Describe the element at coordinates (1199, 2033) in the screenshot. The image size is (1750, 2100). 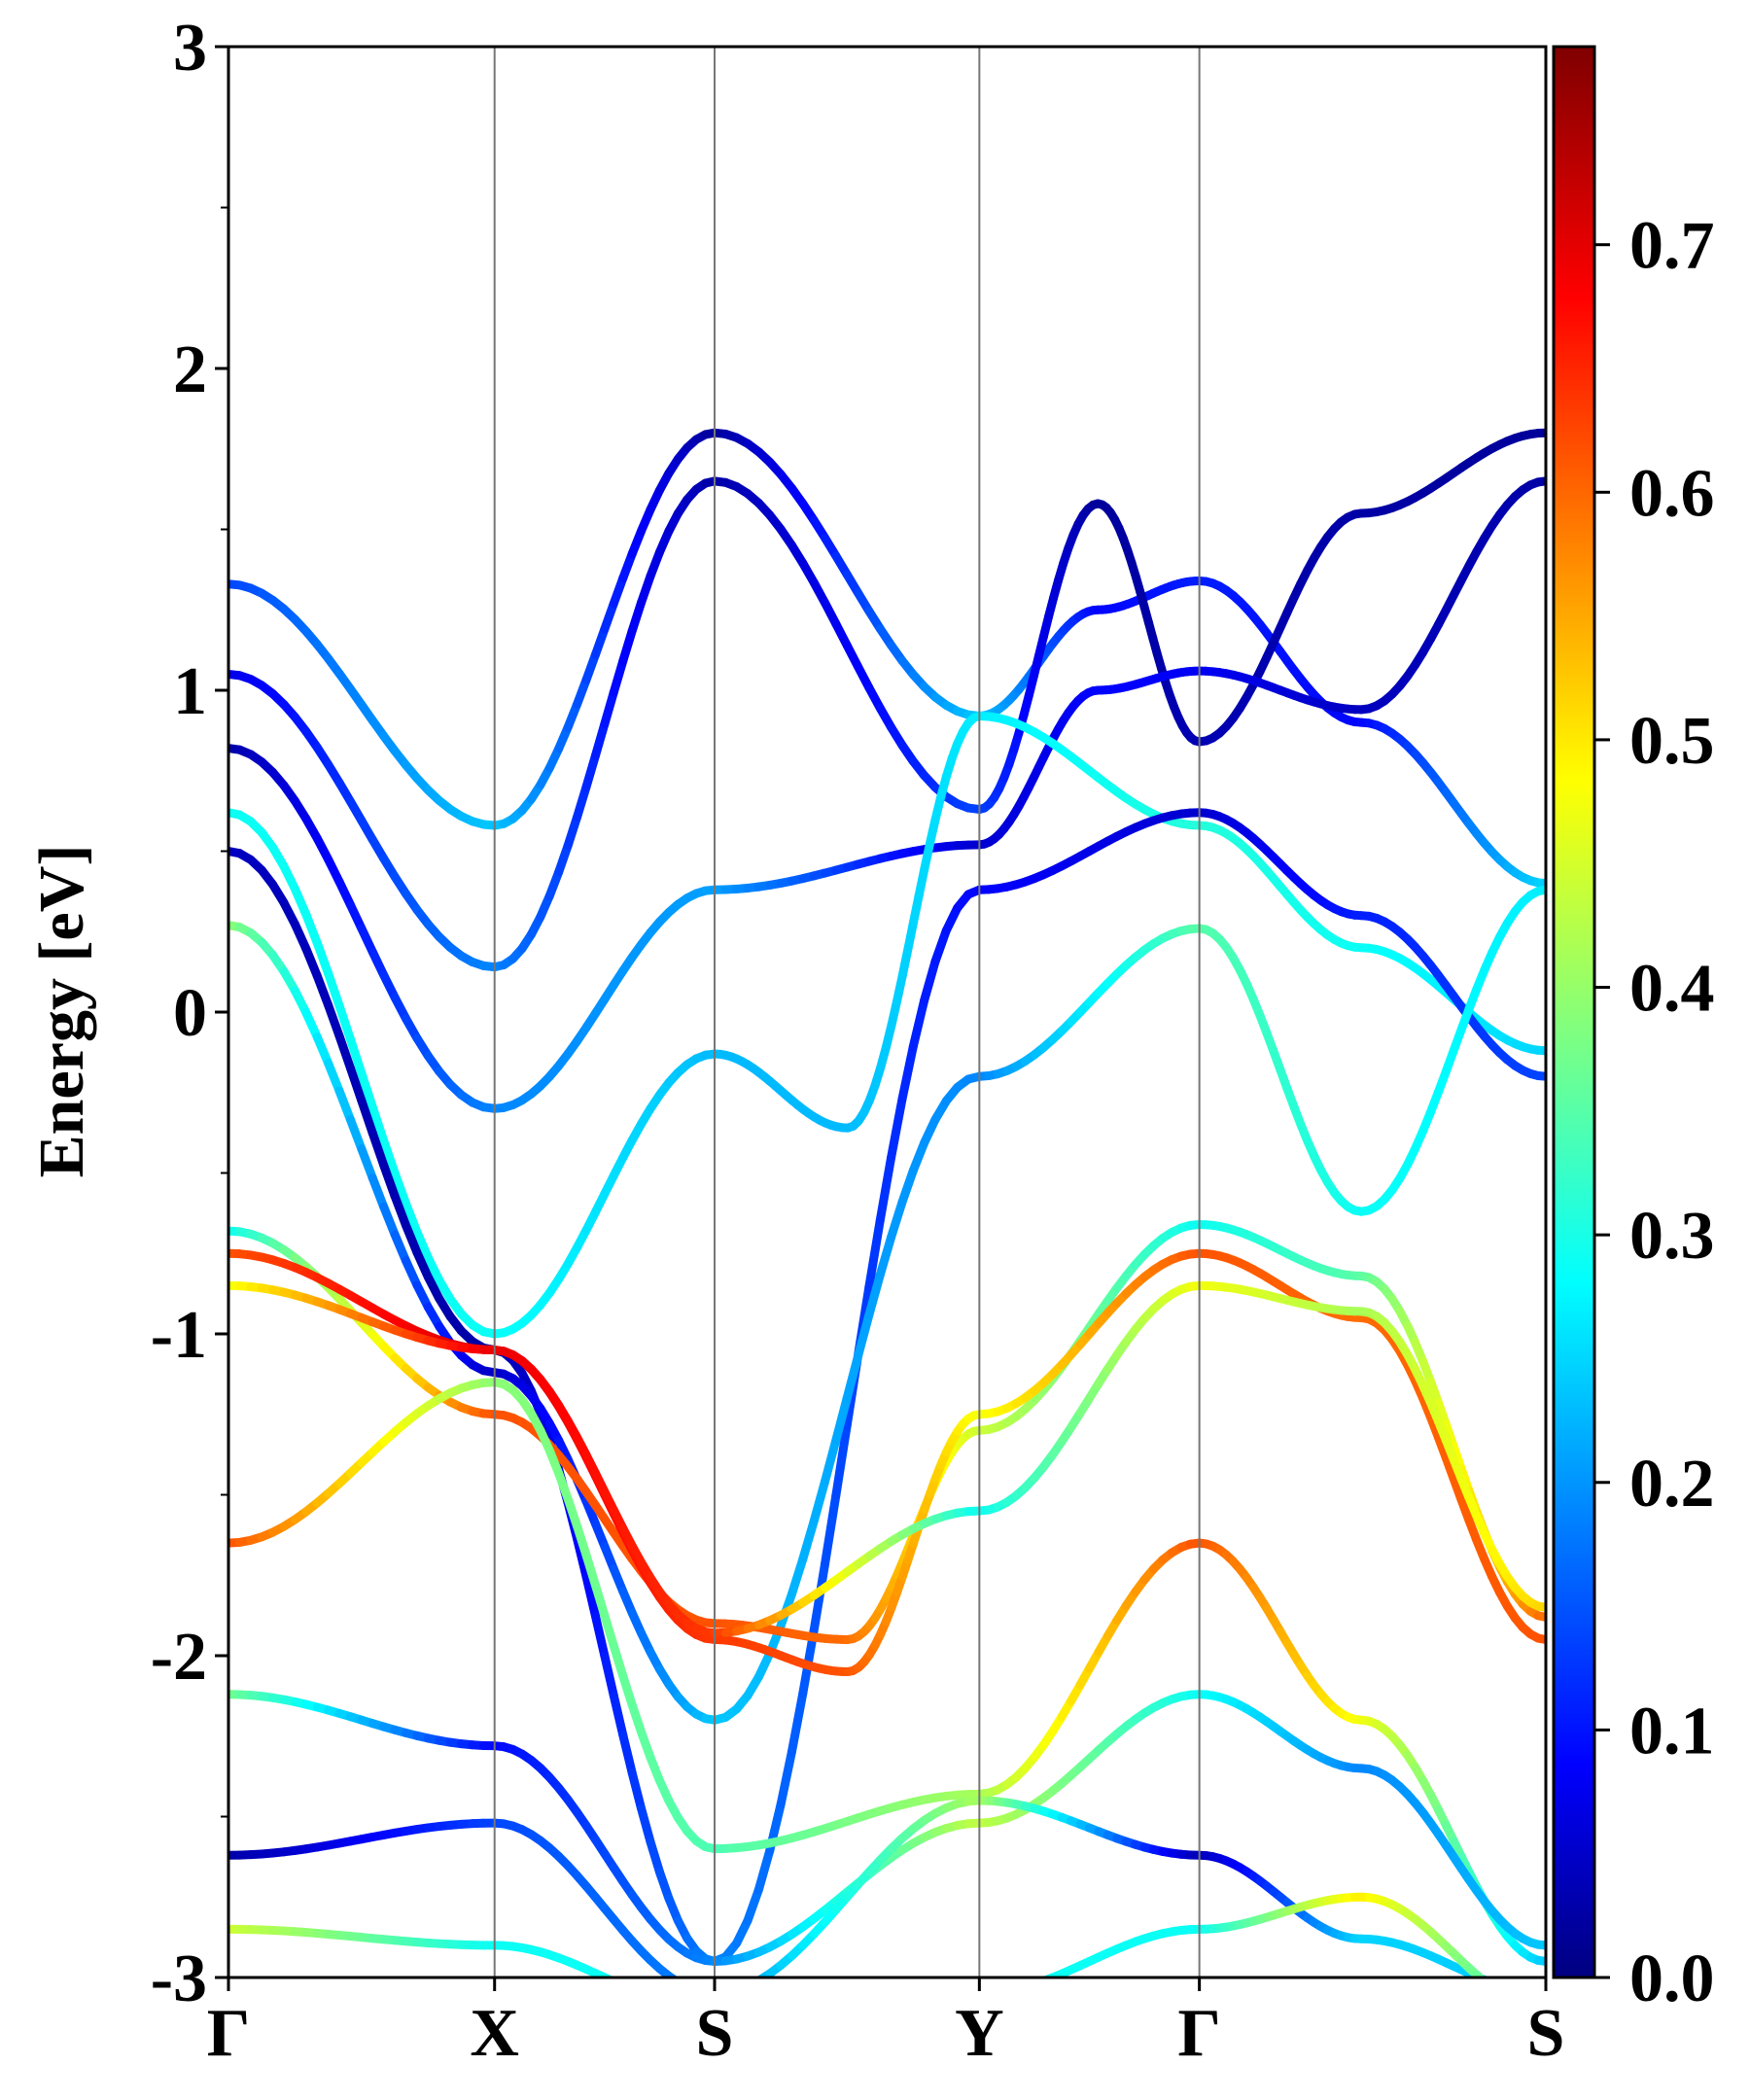
I see `x-tick-label: Γ` at that location.